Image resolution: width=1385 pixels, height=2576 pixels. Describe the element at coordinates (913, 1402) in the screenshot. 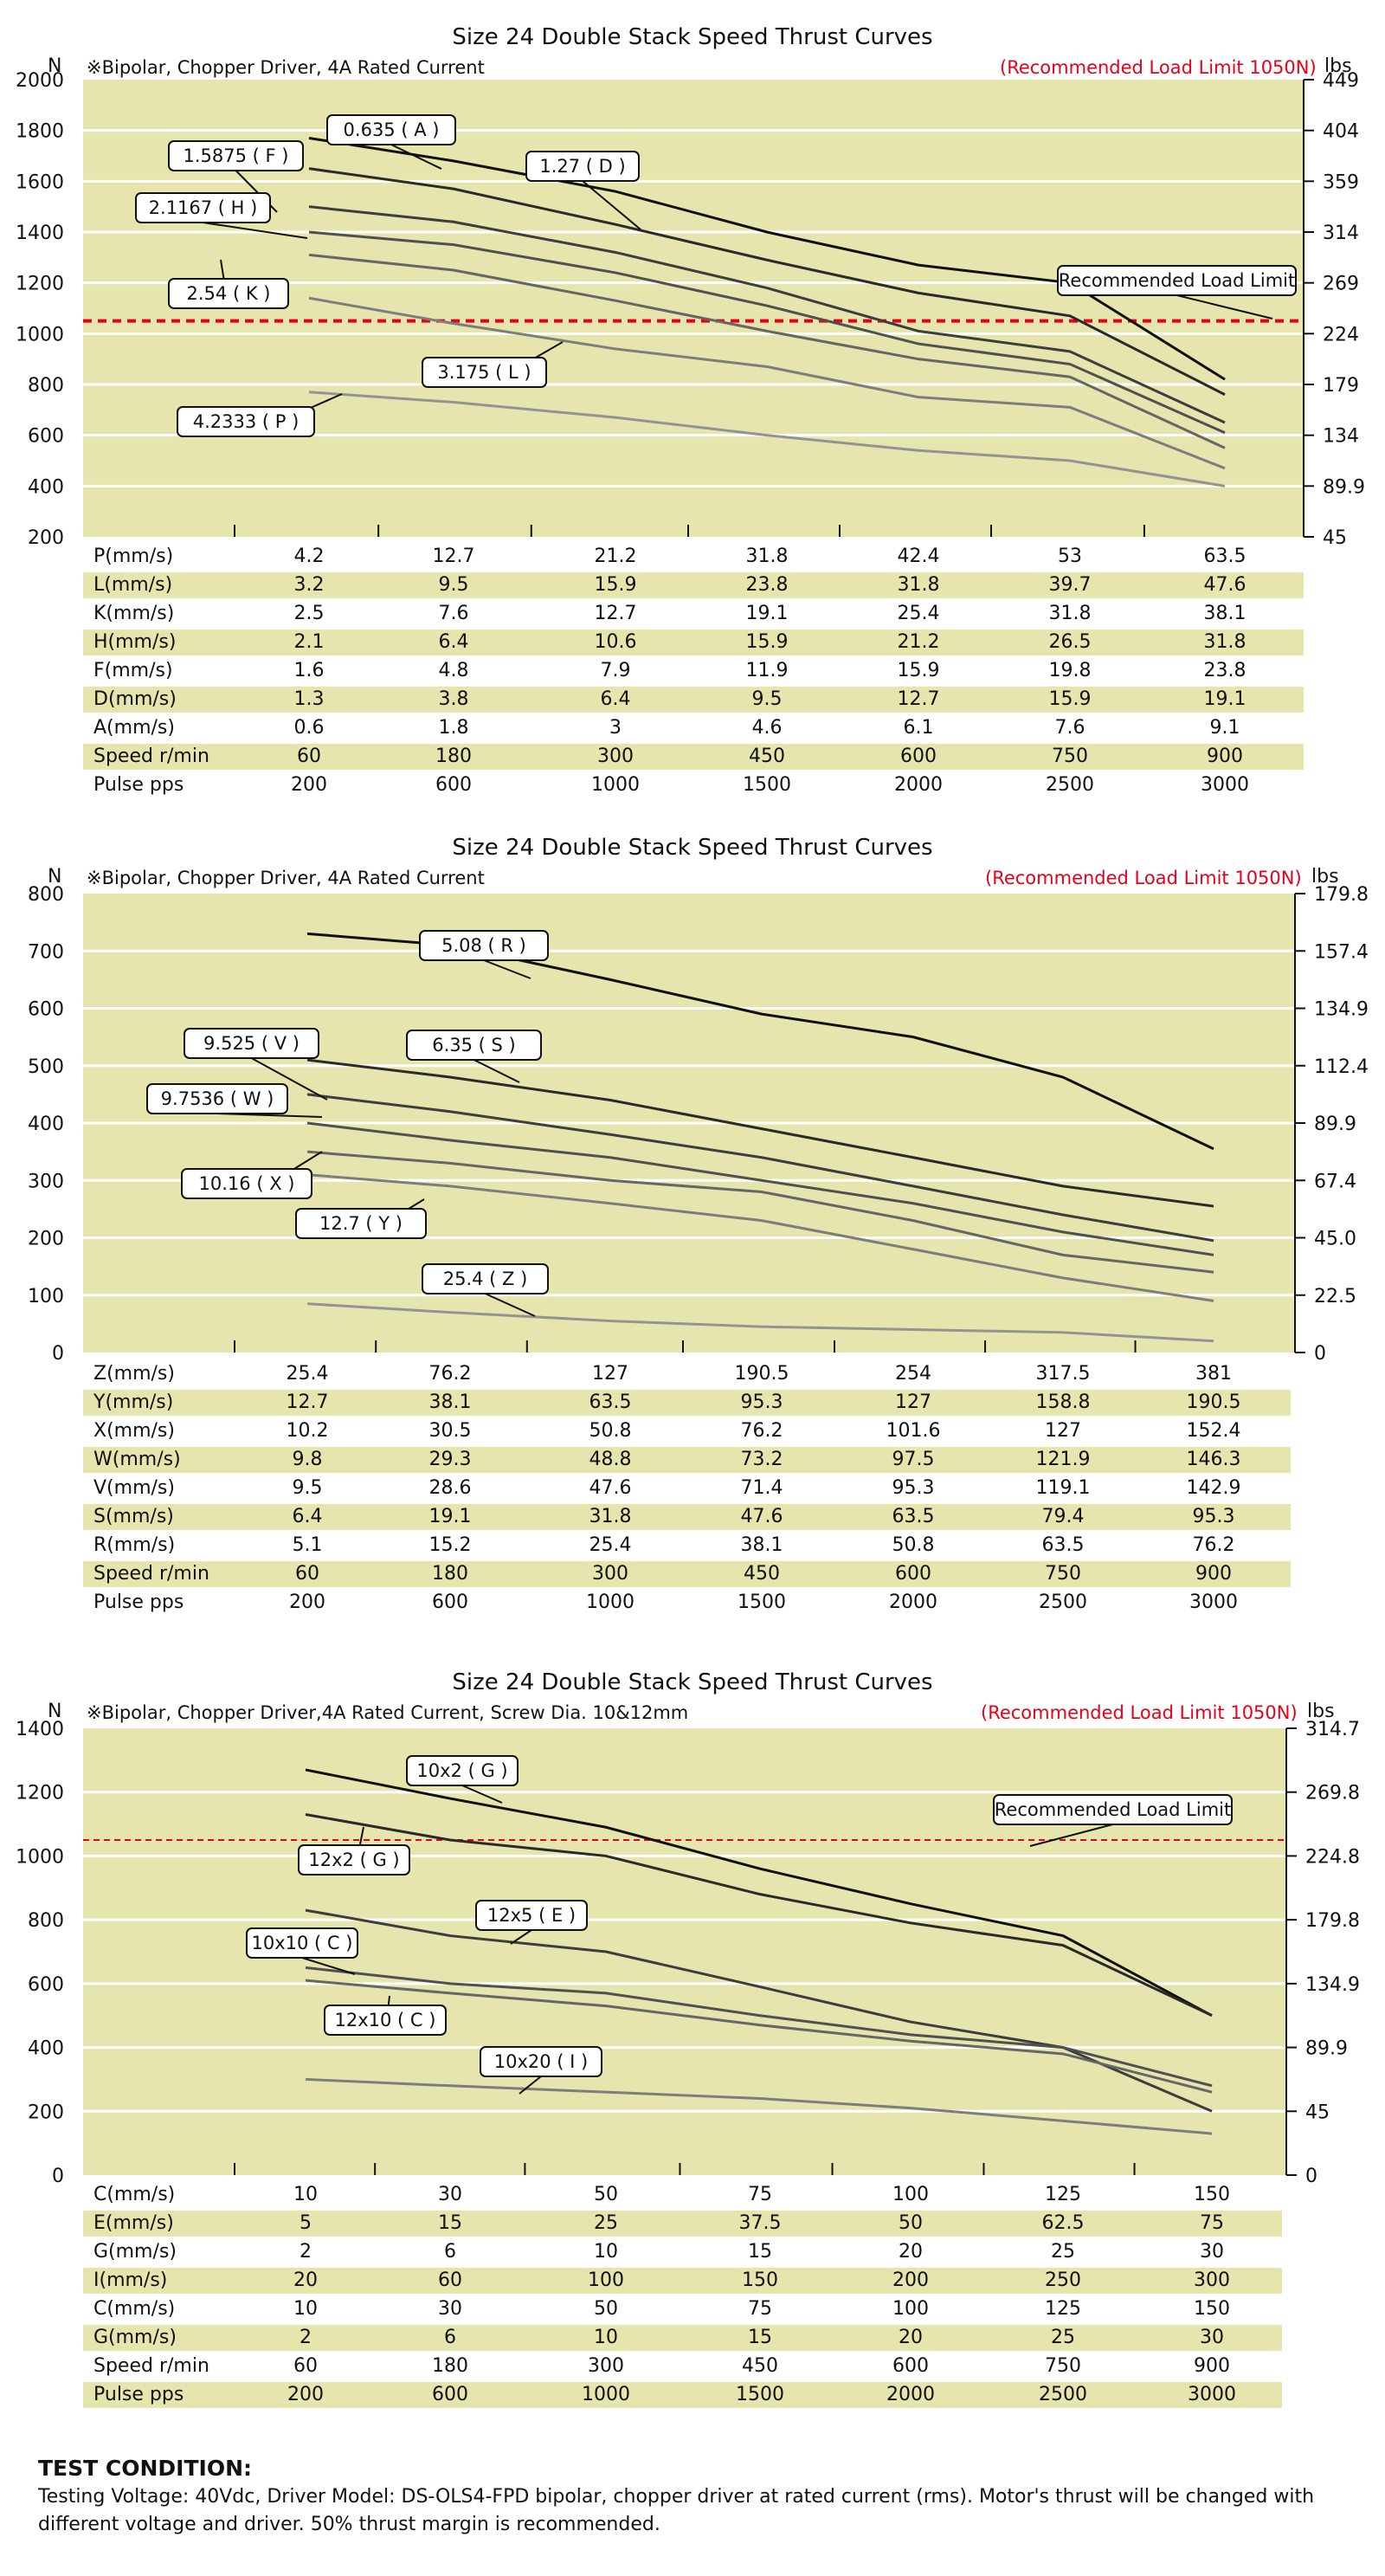

I see `table-cell: 127` at that location.